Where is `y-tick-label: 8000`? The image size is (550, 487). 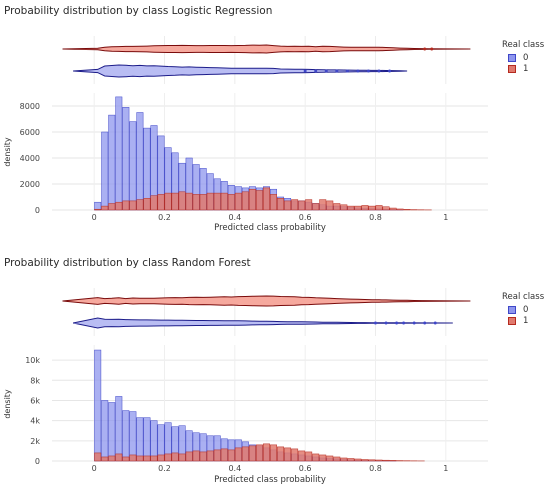
y-tick-label: 8000 is located at coordinates (30, 106).